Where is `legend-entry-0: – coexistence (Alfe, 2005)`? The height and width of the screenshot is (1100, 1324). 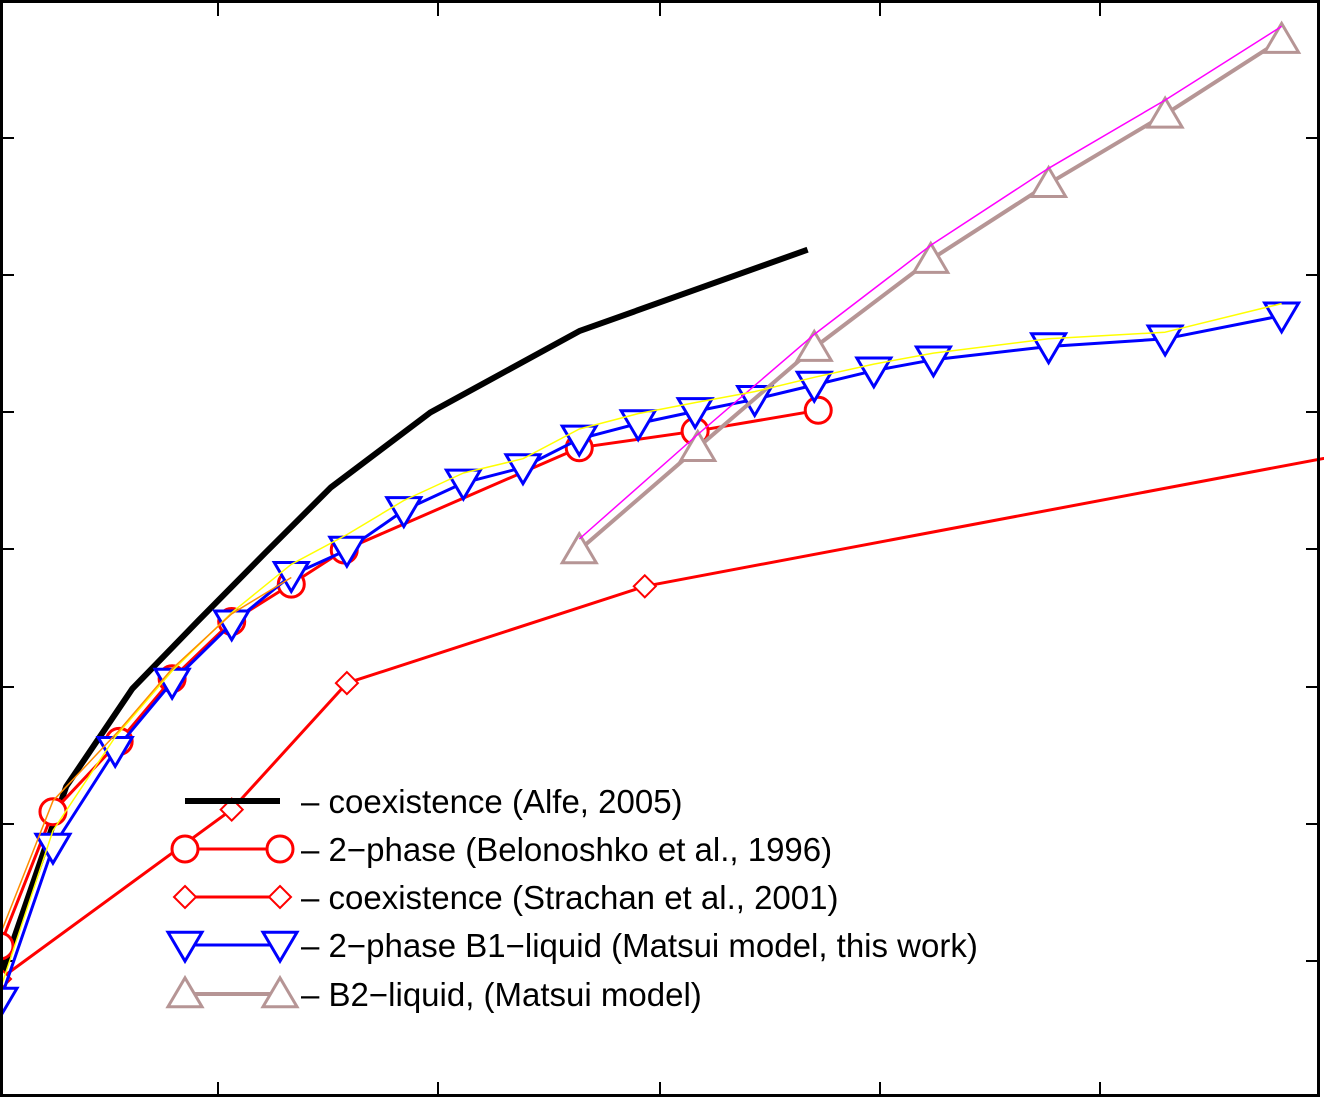 legend-entry-0: – coexistence (Alfe, 2005) is located at coordinates (434, 801).